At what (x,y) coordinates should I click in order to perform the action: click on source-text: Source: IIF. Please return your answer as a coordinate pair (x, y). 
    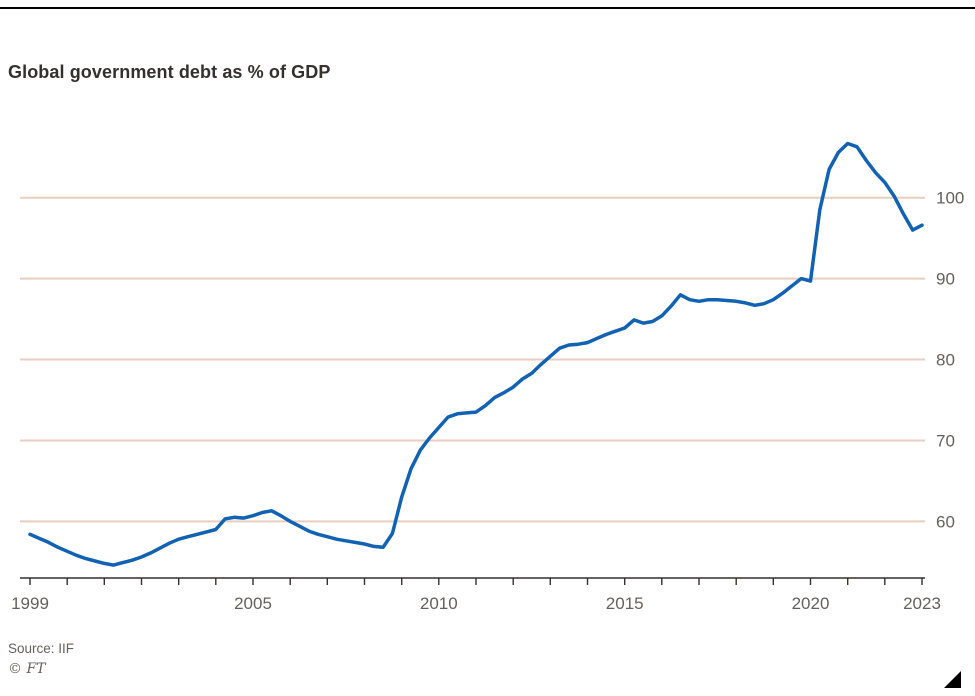
    Looking at the image, I should click on (41, 648).